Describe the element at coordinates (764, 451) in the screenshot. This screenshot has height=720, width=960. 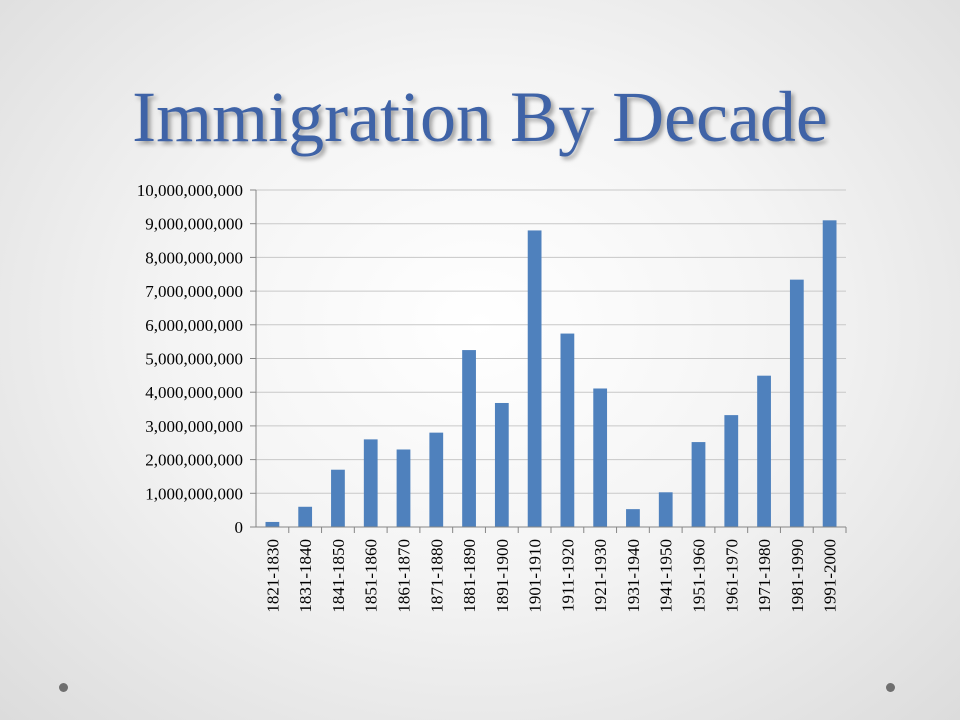
I see `bar-1971-1980` at that location.